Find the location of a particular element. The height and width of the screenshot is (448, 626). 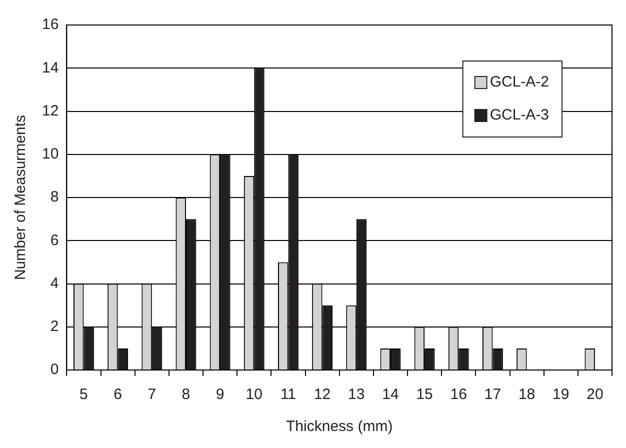

y-tick-label: 8 is located at coordinates (54, 197).